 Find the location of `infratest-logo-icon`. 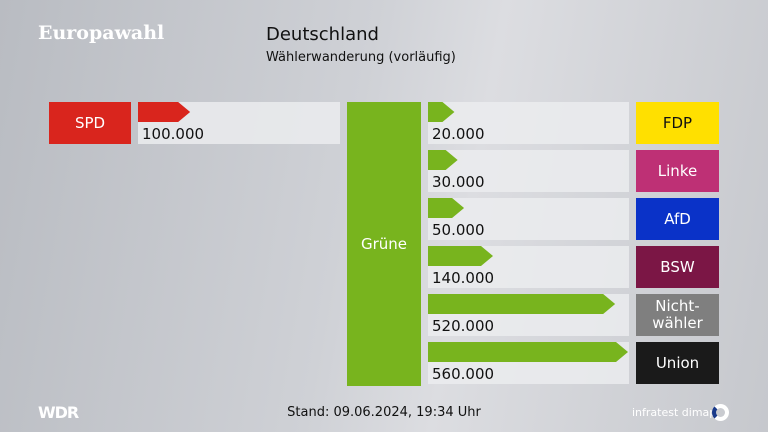

infratest-logo-icon is located at coordinates (720, 412).